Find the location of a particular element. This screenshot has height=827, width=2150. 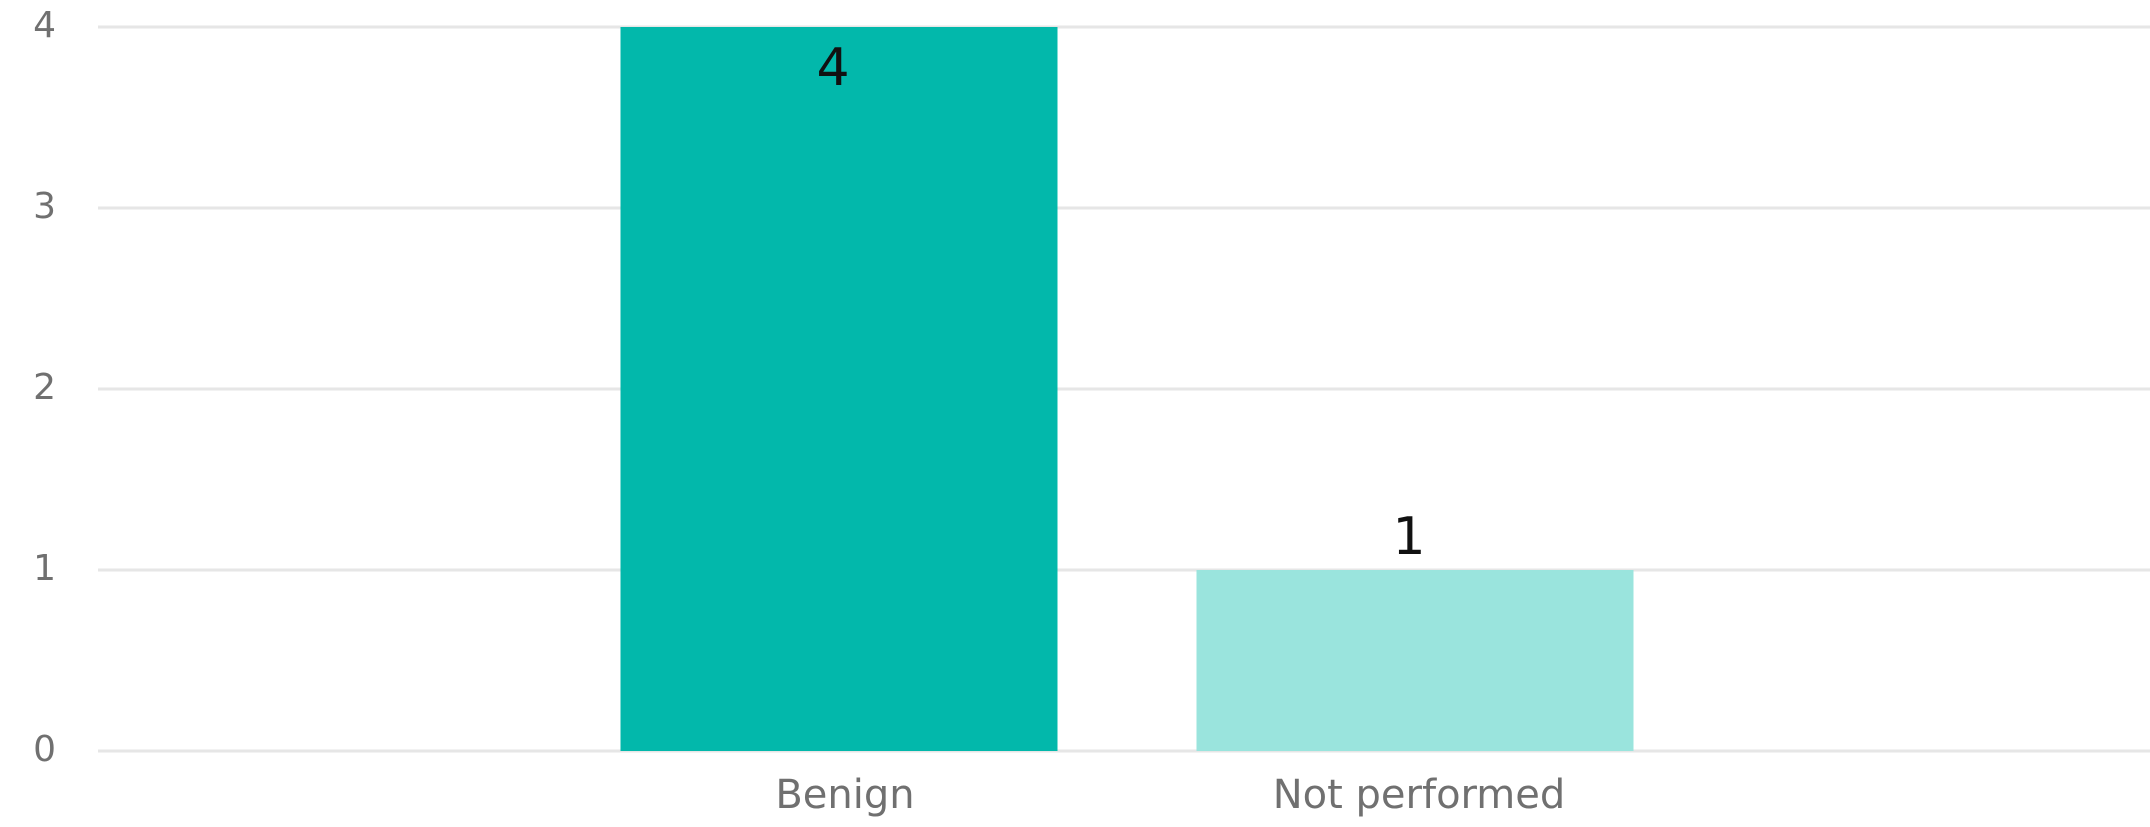

data-label: 4 is located at coordinates (832, 68).